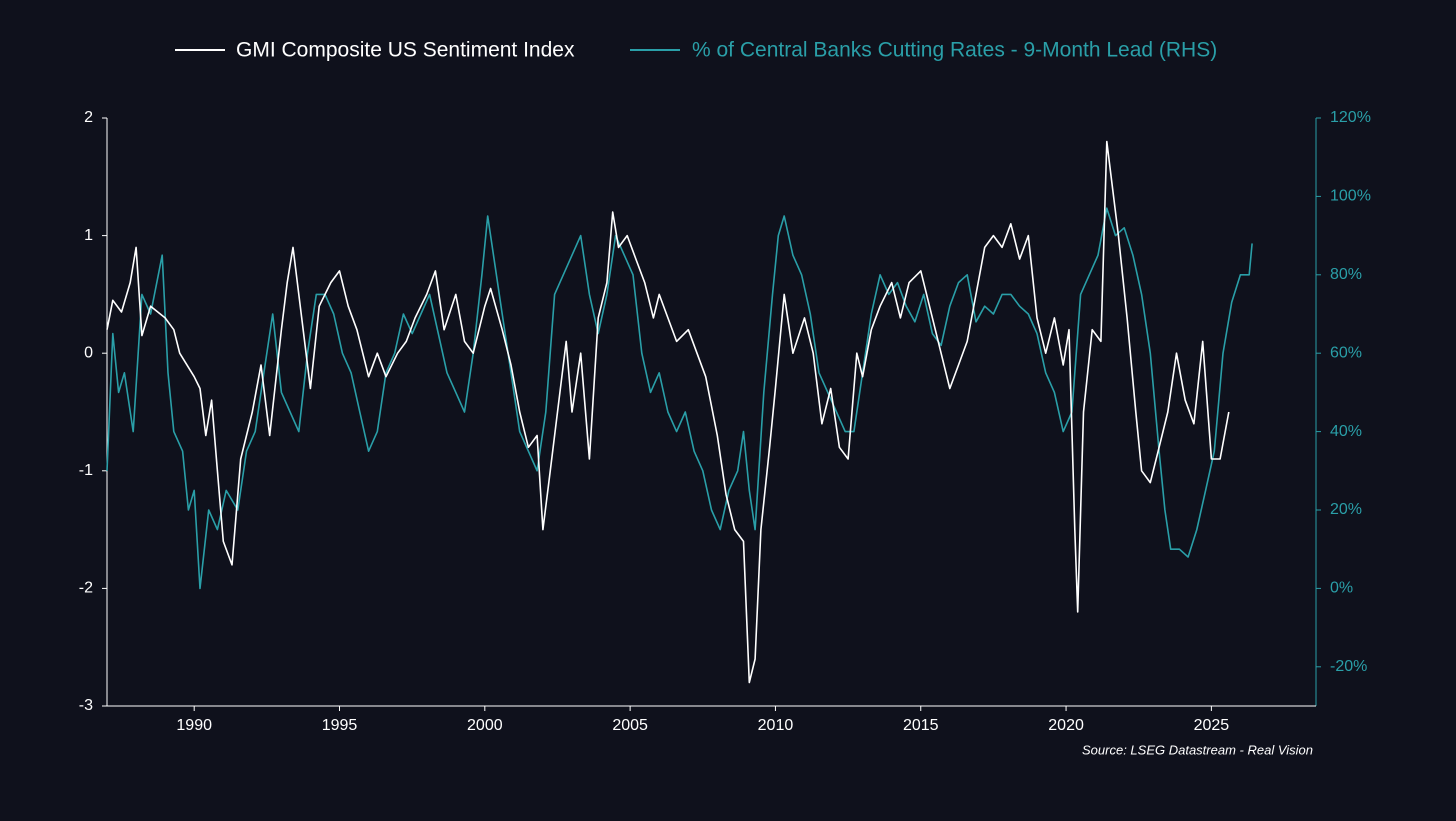 The image size is (1456, 821). I want to click on x-tick-label: 2005, so click(630, 725).